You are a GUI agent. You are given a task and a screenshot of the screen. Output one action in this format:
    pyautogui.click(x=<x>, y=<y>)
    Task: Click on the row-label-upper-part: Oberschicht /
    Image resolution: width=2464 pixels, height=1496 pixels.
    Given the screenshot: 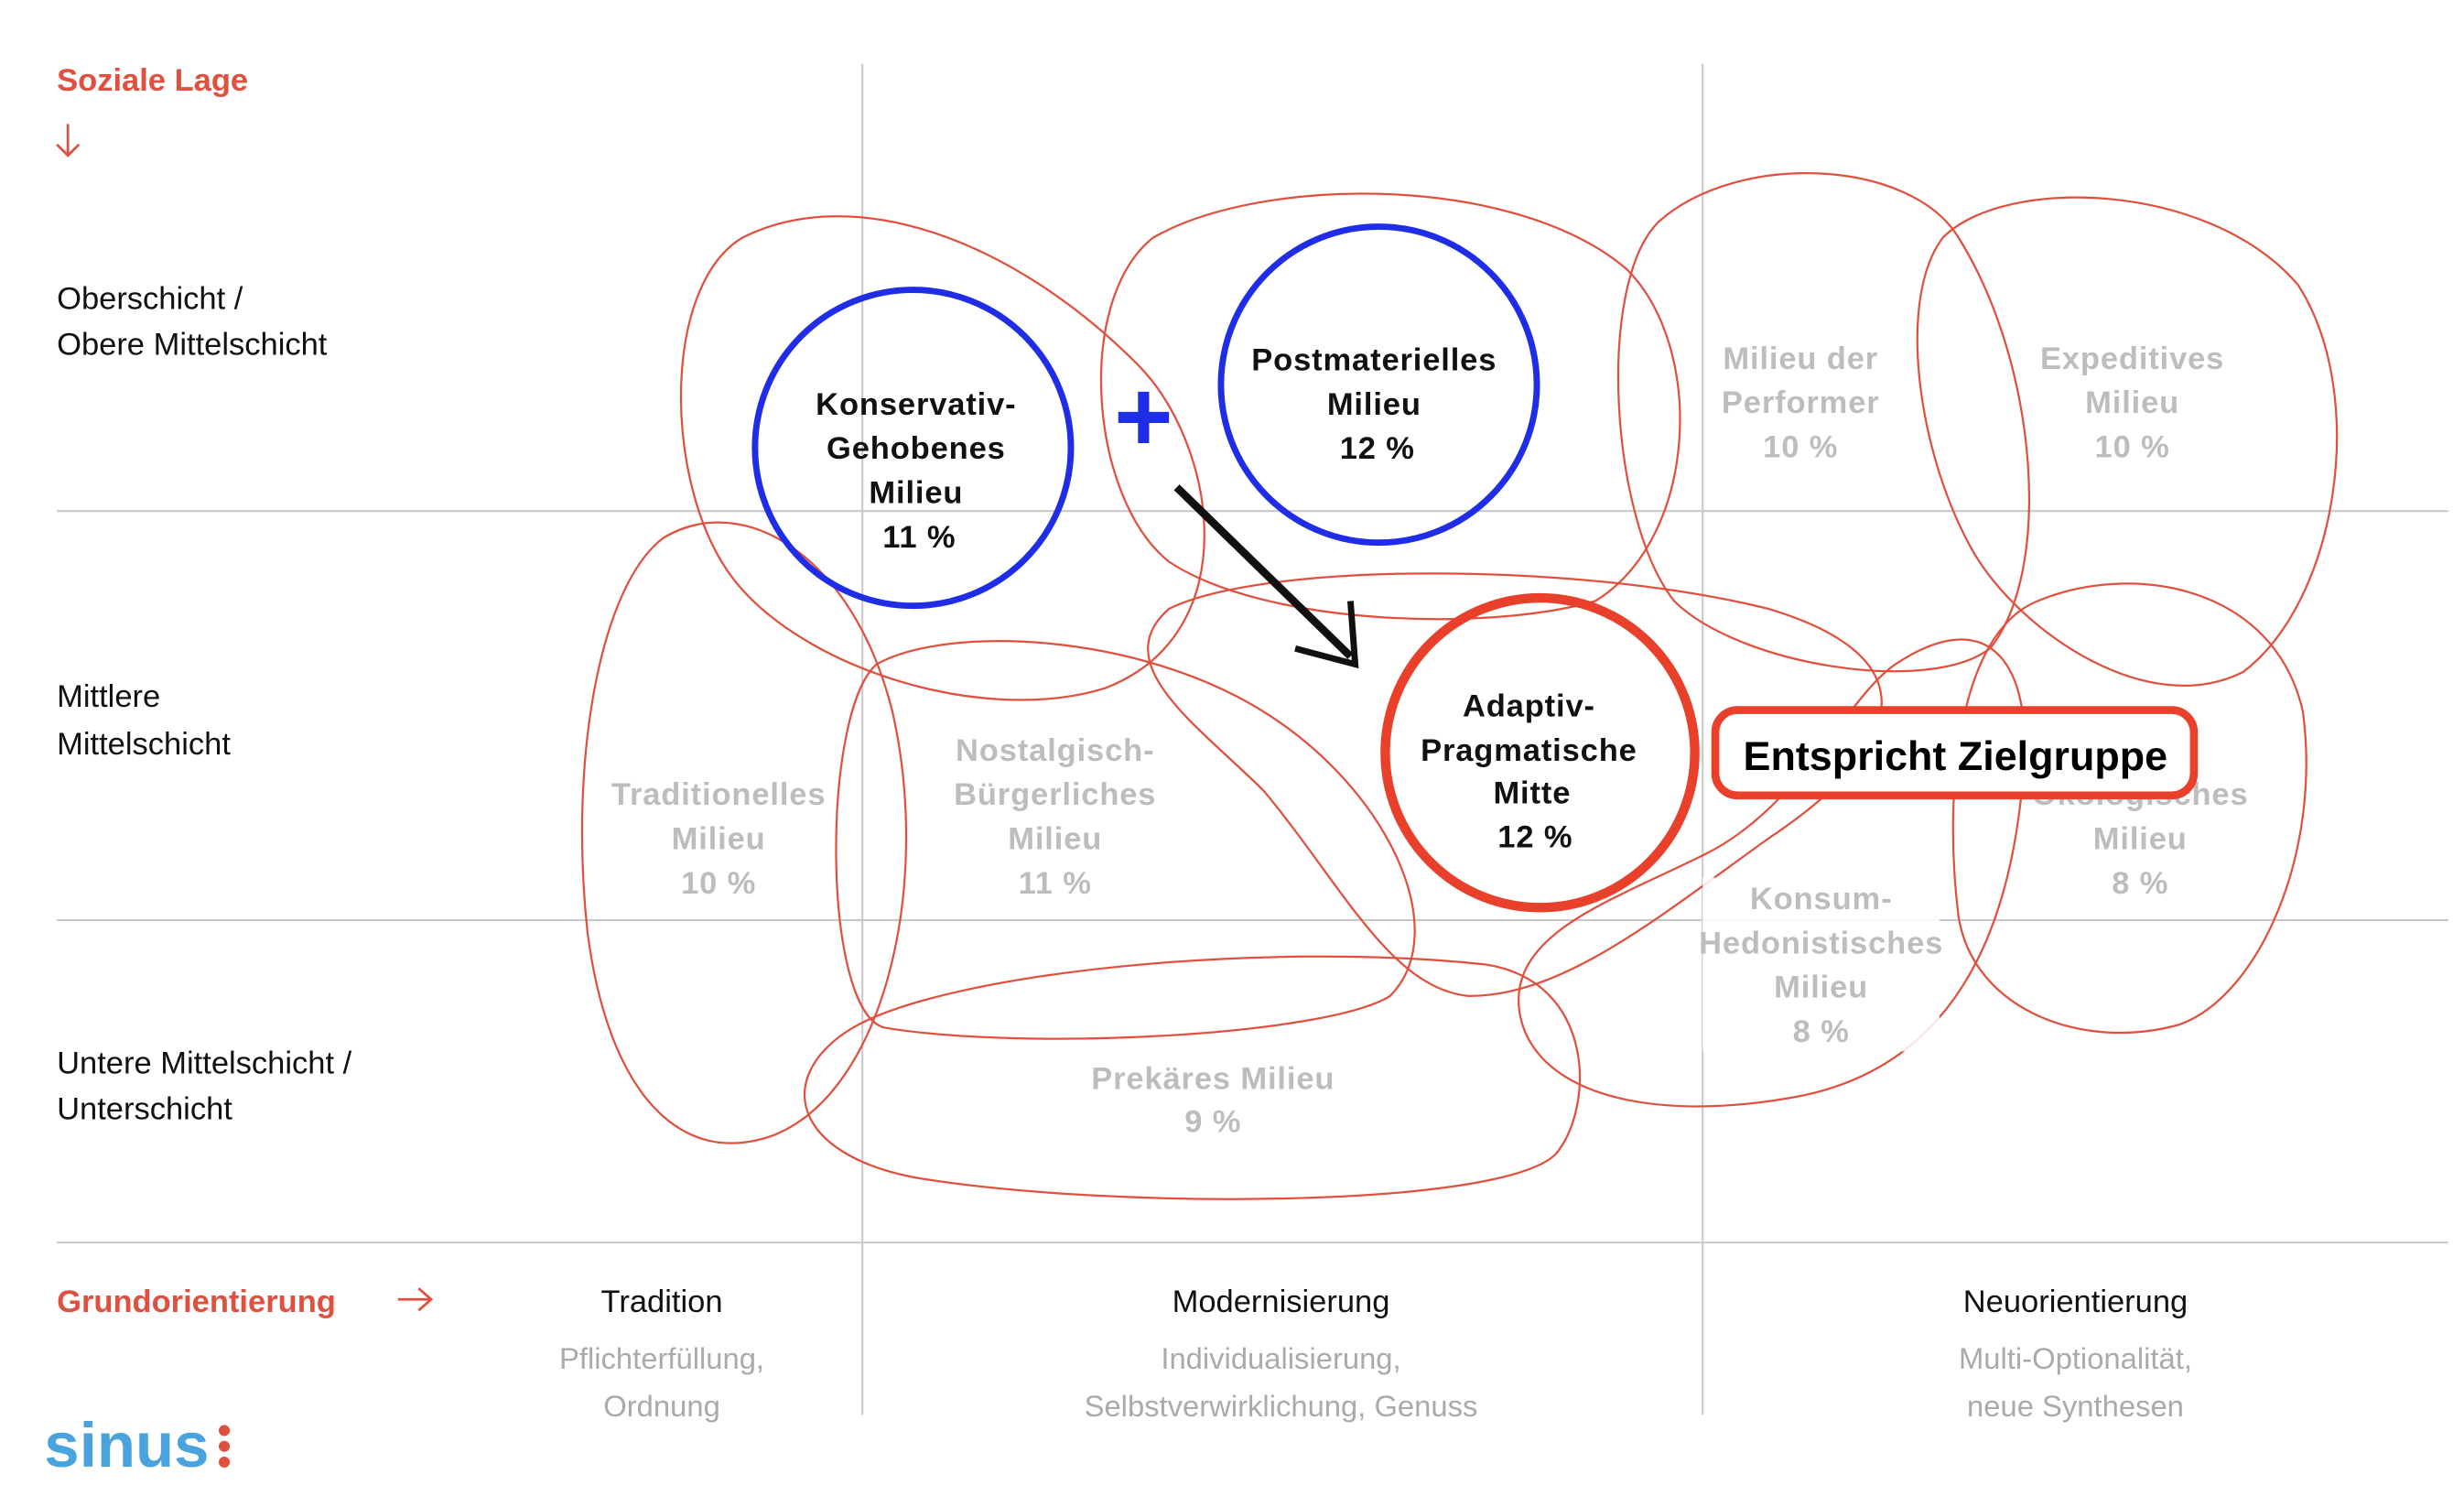 What is the action you would take?
    pyautogui.click(x=150, y=299)
    